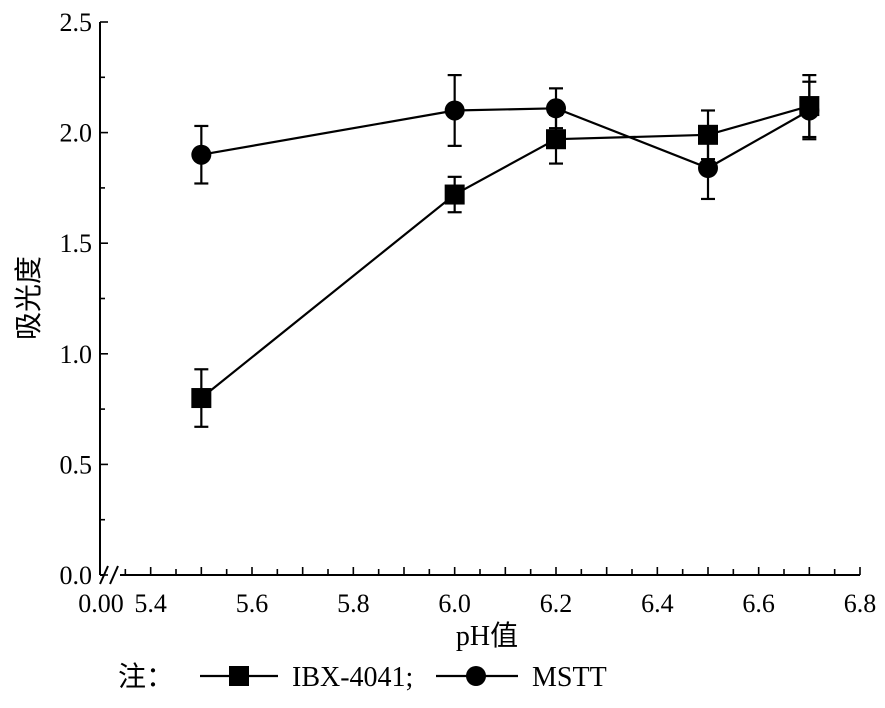 This screenshot has width=885, height=708. I want to click on series-line, so click(505, 138).